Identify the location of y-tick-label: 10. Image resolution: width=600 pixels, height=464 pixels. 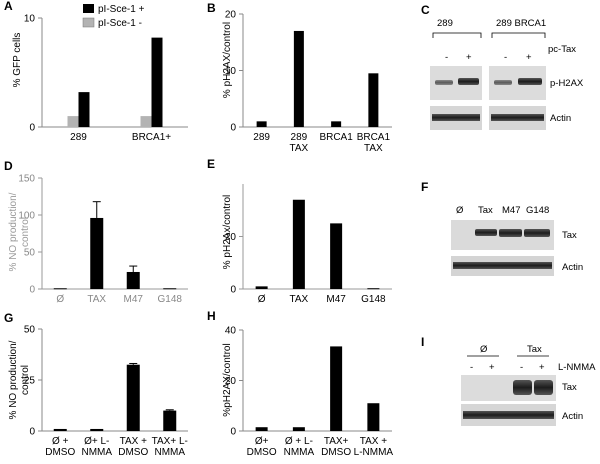
(231, 71).